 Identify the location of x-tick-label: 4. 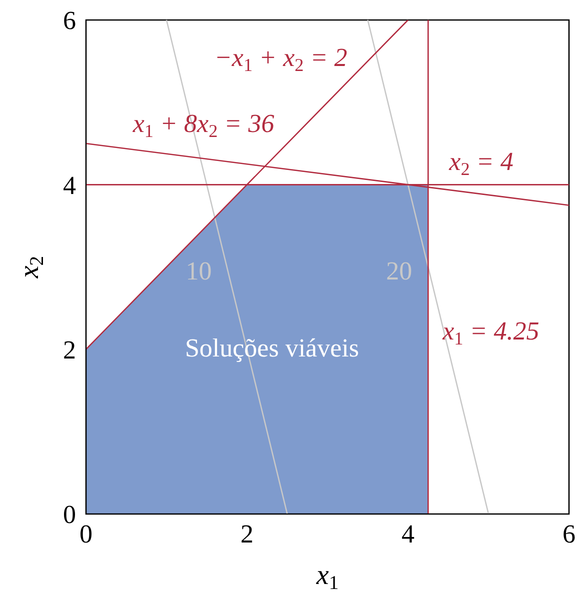
(408, 533).